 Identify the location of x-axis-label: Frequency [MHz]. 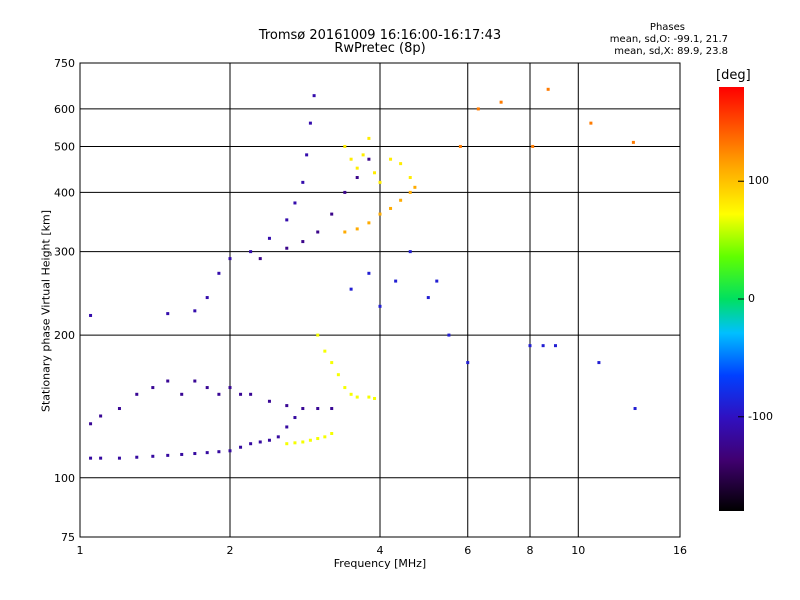
(380, 563).